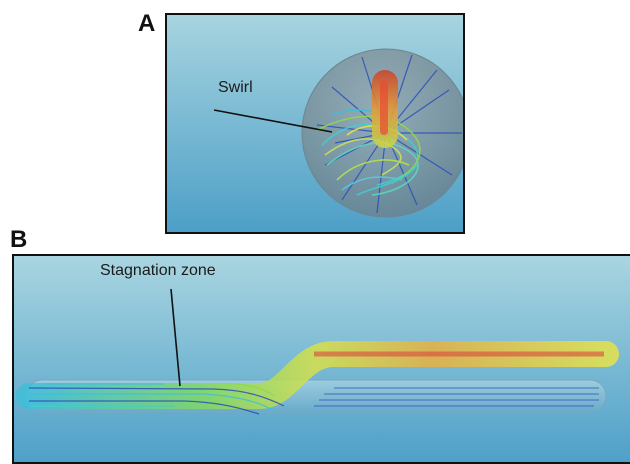 The image size is (630, 464). What do you see at coordinates (175, 337) in the screenshot?
I see `stagnation-annotation-line` at bounding box center [175, 337].